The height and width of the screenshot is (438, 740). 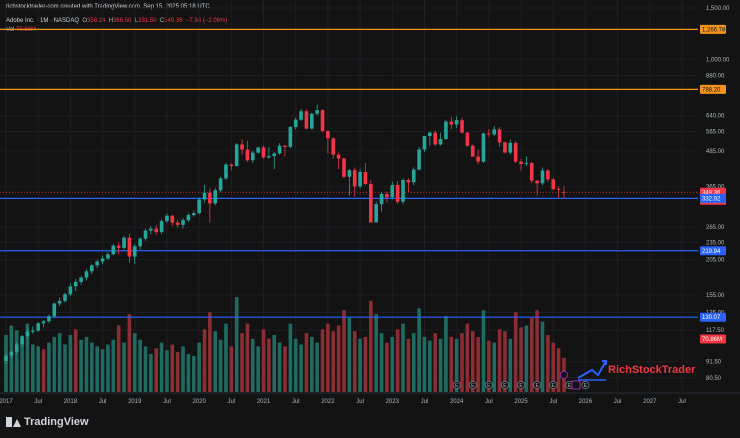 I want to click on symbol-label: Adobe Inc. · 1M · NASDAQ, so click(x=43, y=21).